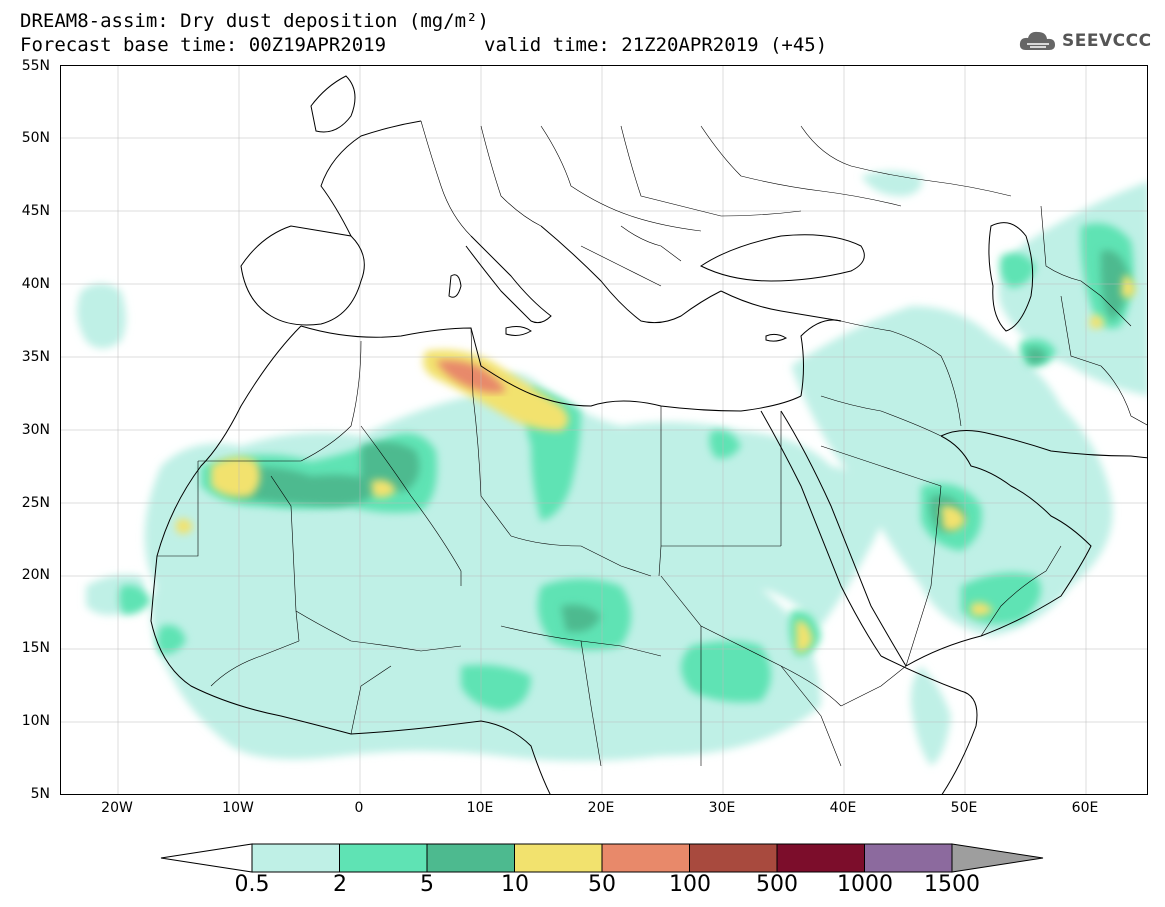 The image size is (1165, 907). What do you see at coordinates (117, 808) in the screenshot?
I see `lon-label-20w: 20W` at bounding box center [117, 808].